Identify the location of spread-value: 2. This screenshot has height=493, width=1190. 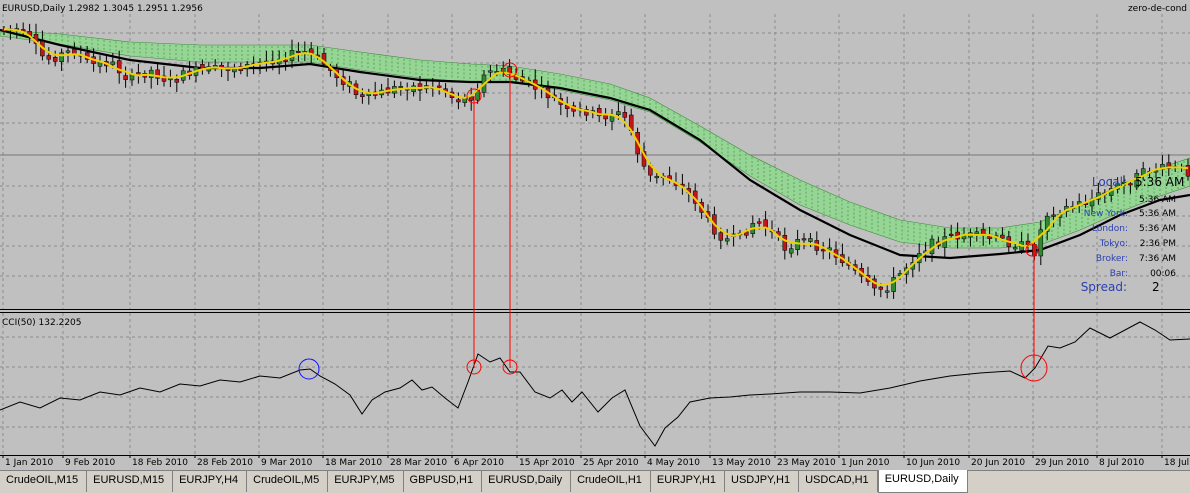
(1156, 287).